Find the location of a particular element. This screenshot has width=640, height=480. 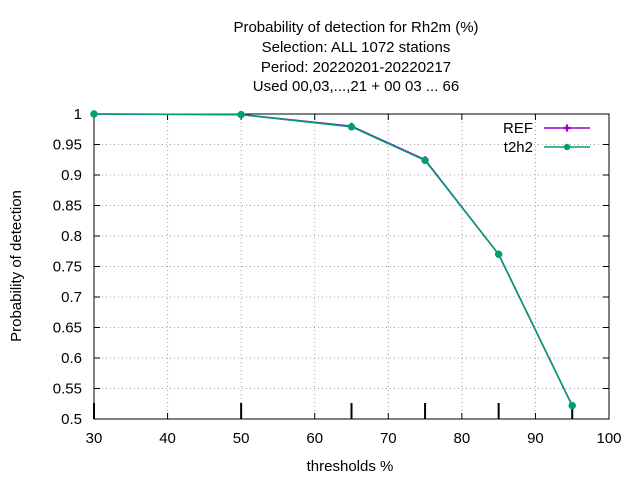

x-tick-label: 40 is located at coordinates (167, 438).